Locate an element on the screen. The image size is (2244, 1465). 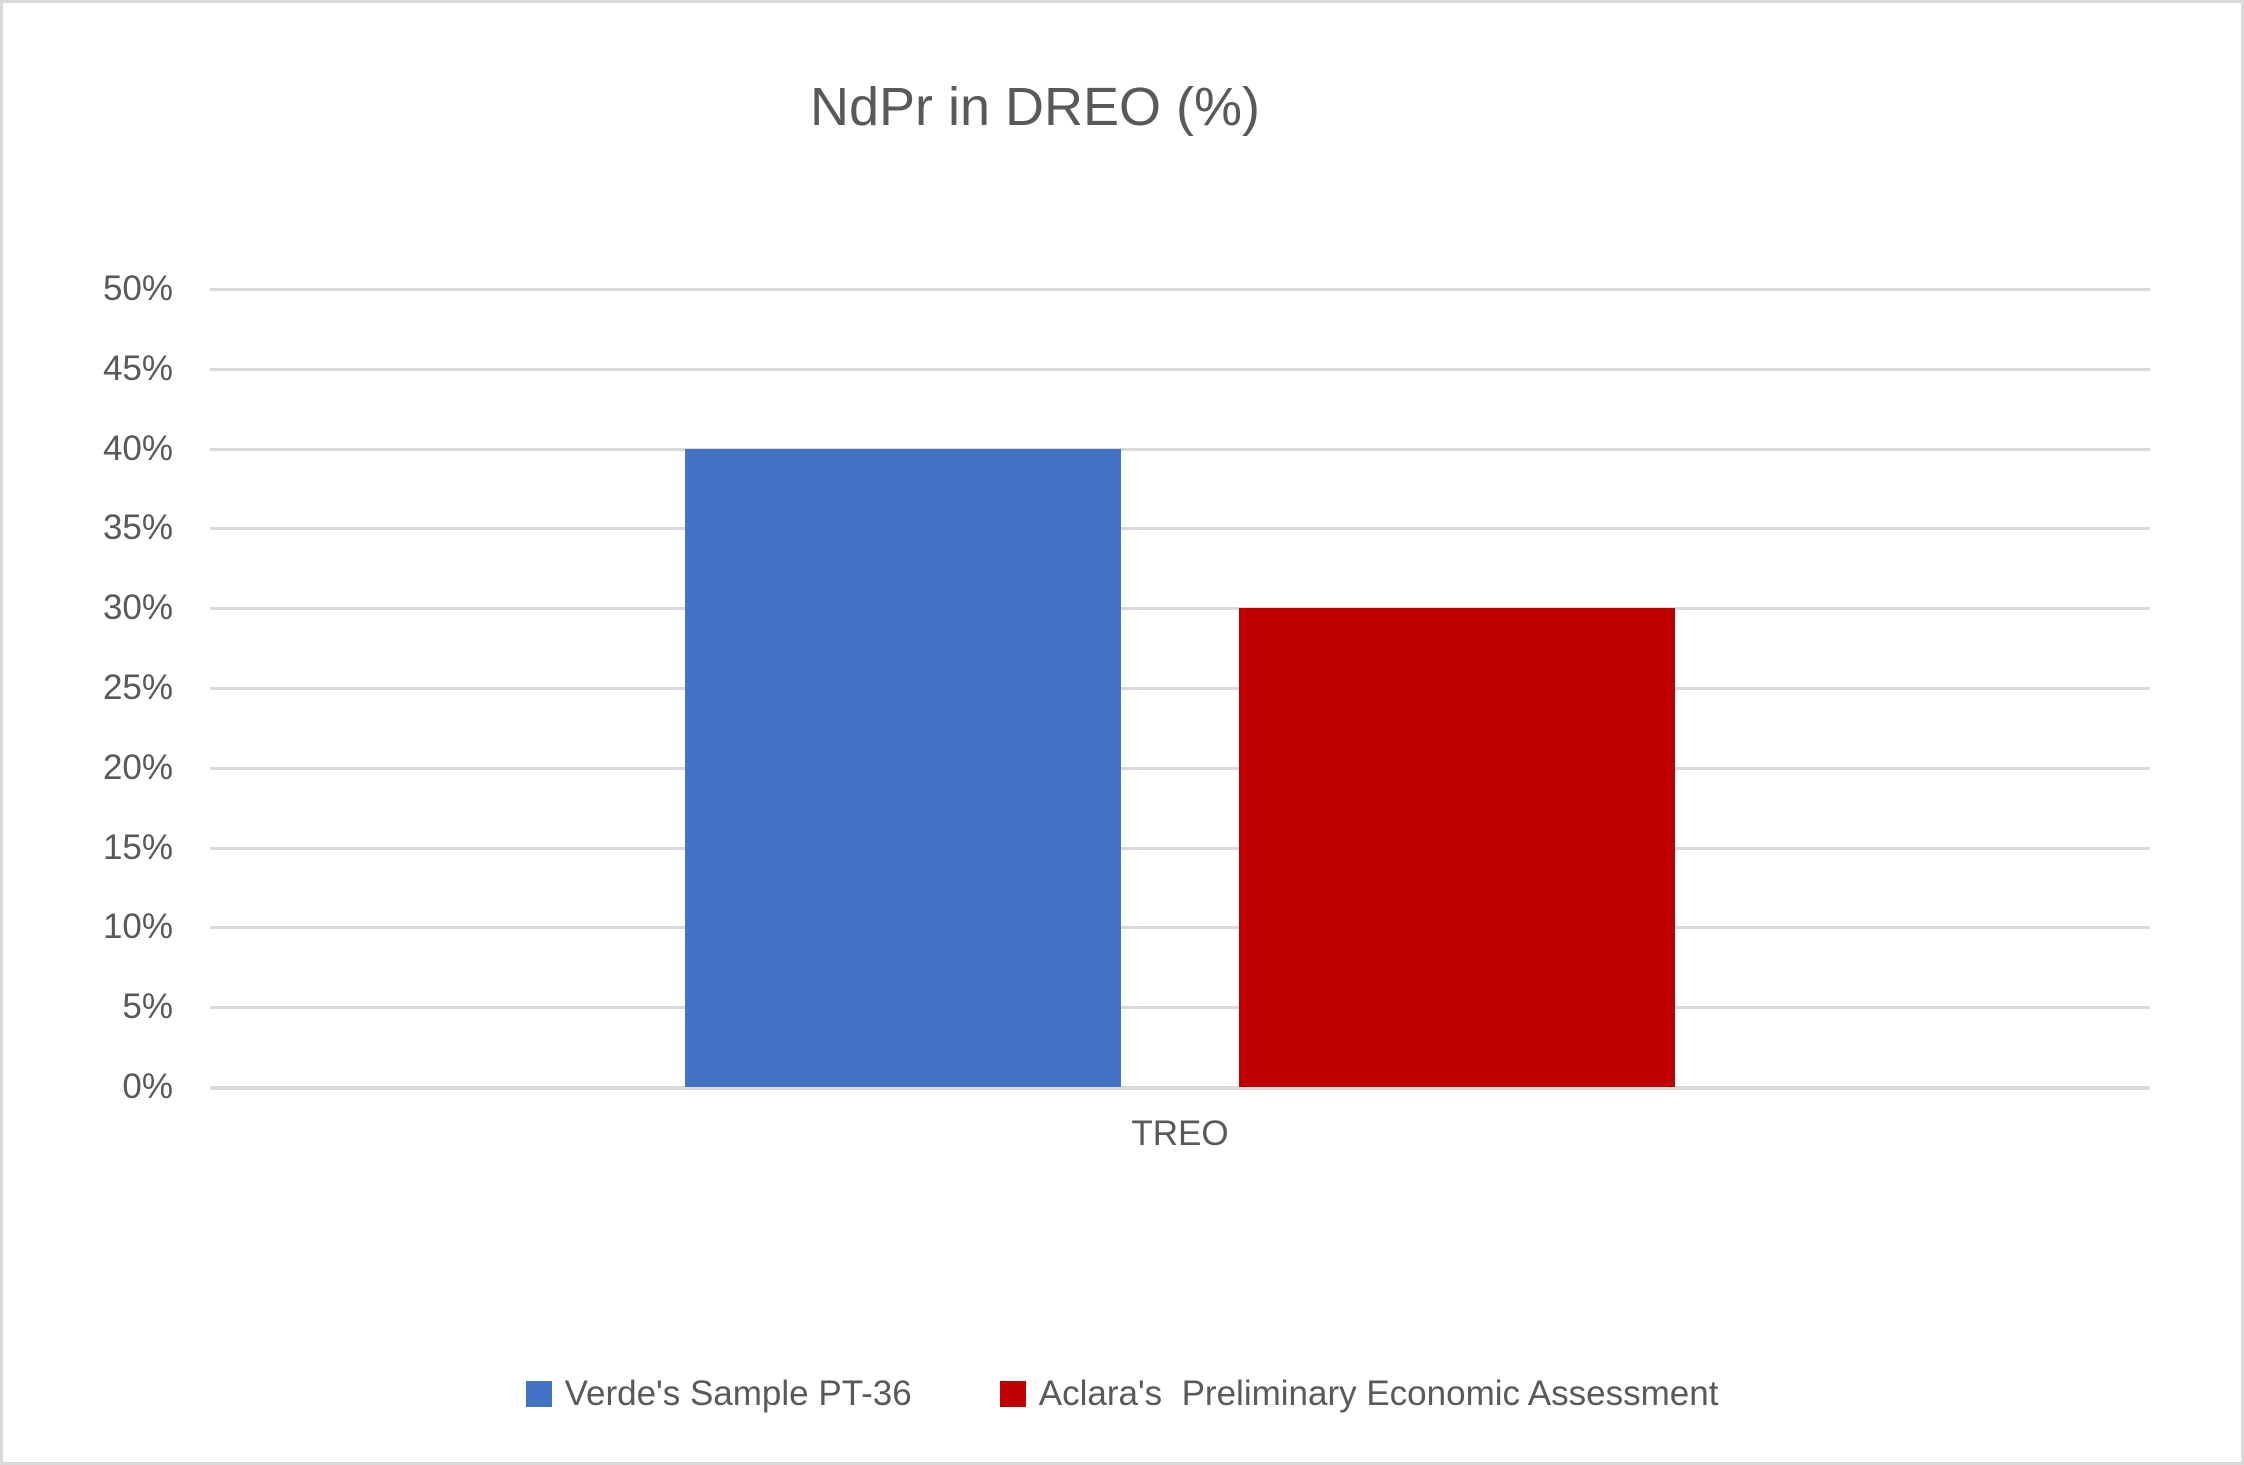
chart-title: NdPr in DREO (%) is located at coordinates (1035, 107).